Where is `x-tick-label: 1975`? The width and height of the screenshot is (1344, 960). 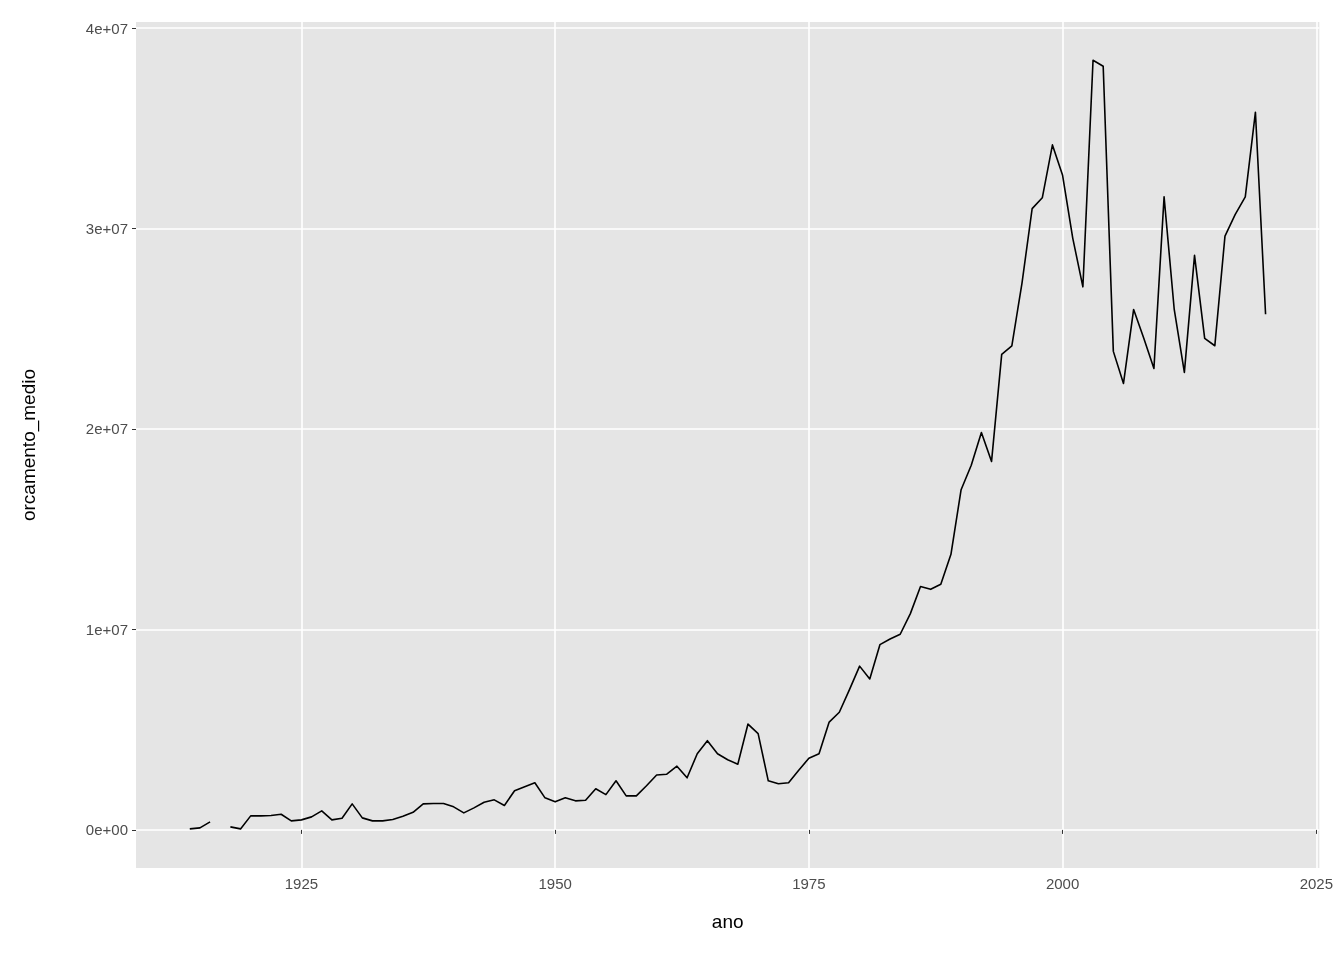
x-tick-label: 1975 is located at coordinates (809, 883).